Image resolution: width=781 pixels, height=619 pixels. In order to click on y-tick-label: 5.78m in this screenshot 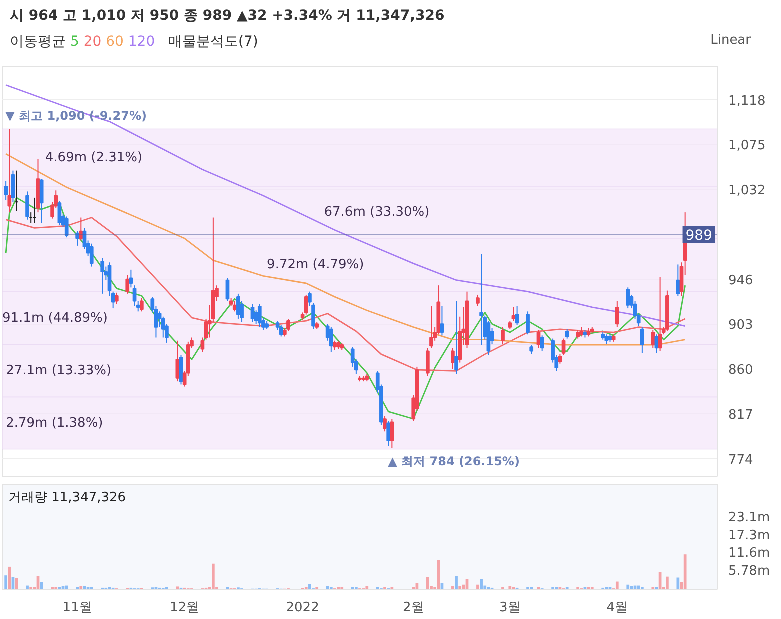, I will do `click(749, 572)`.